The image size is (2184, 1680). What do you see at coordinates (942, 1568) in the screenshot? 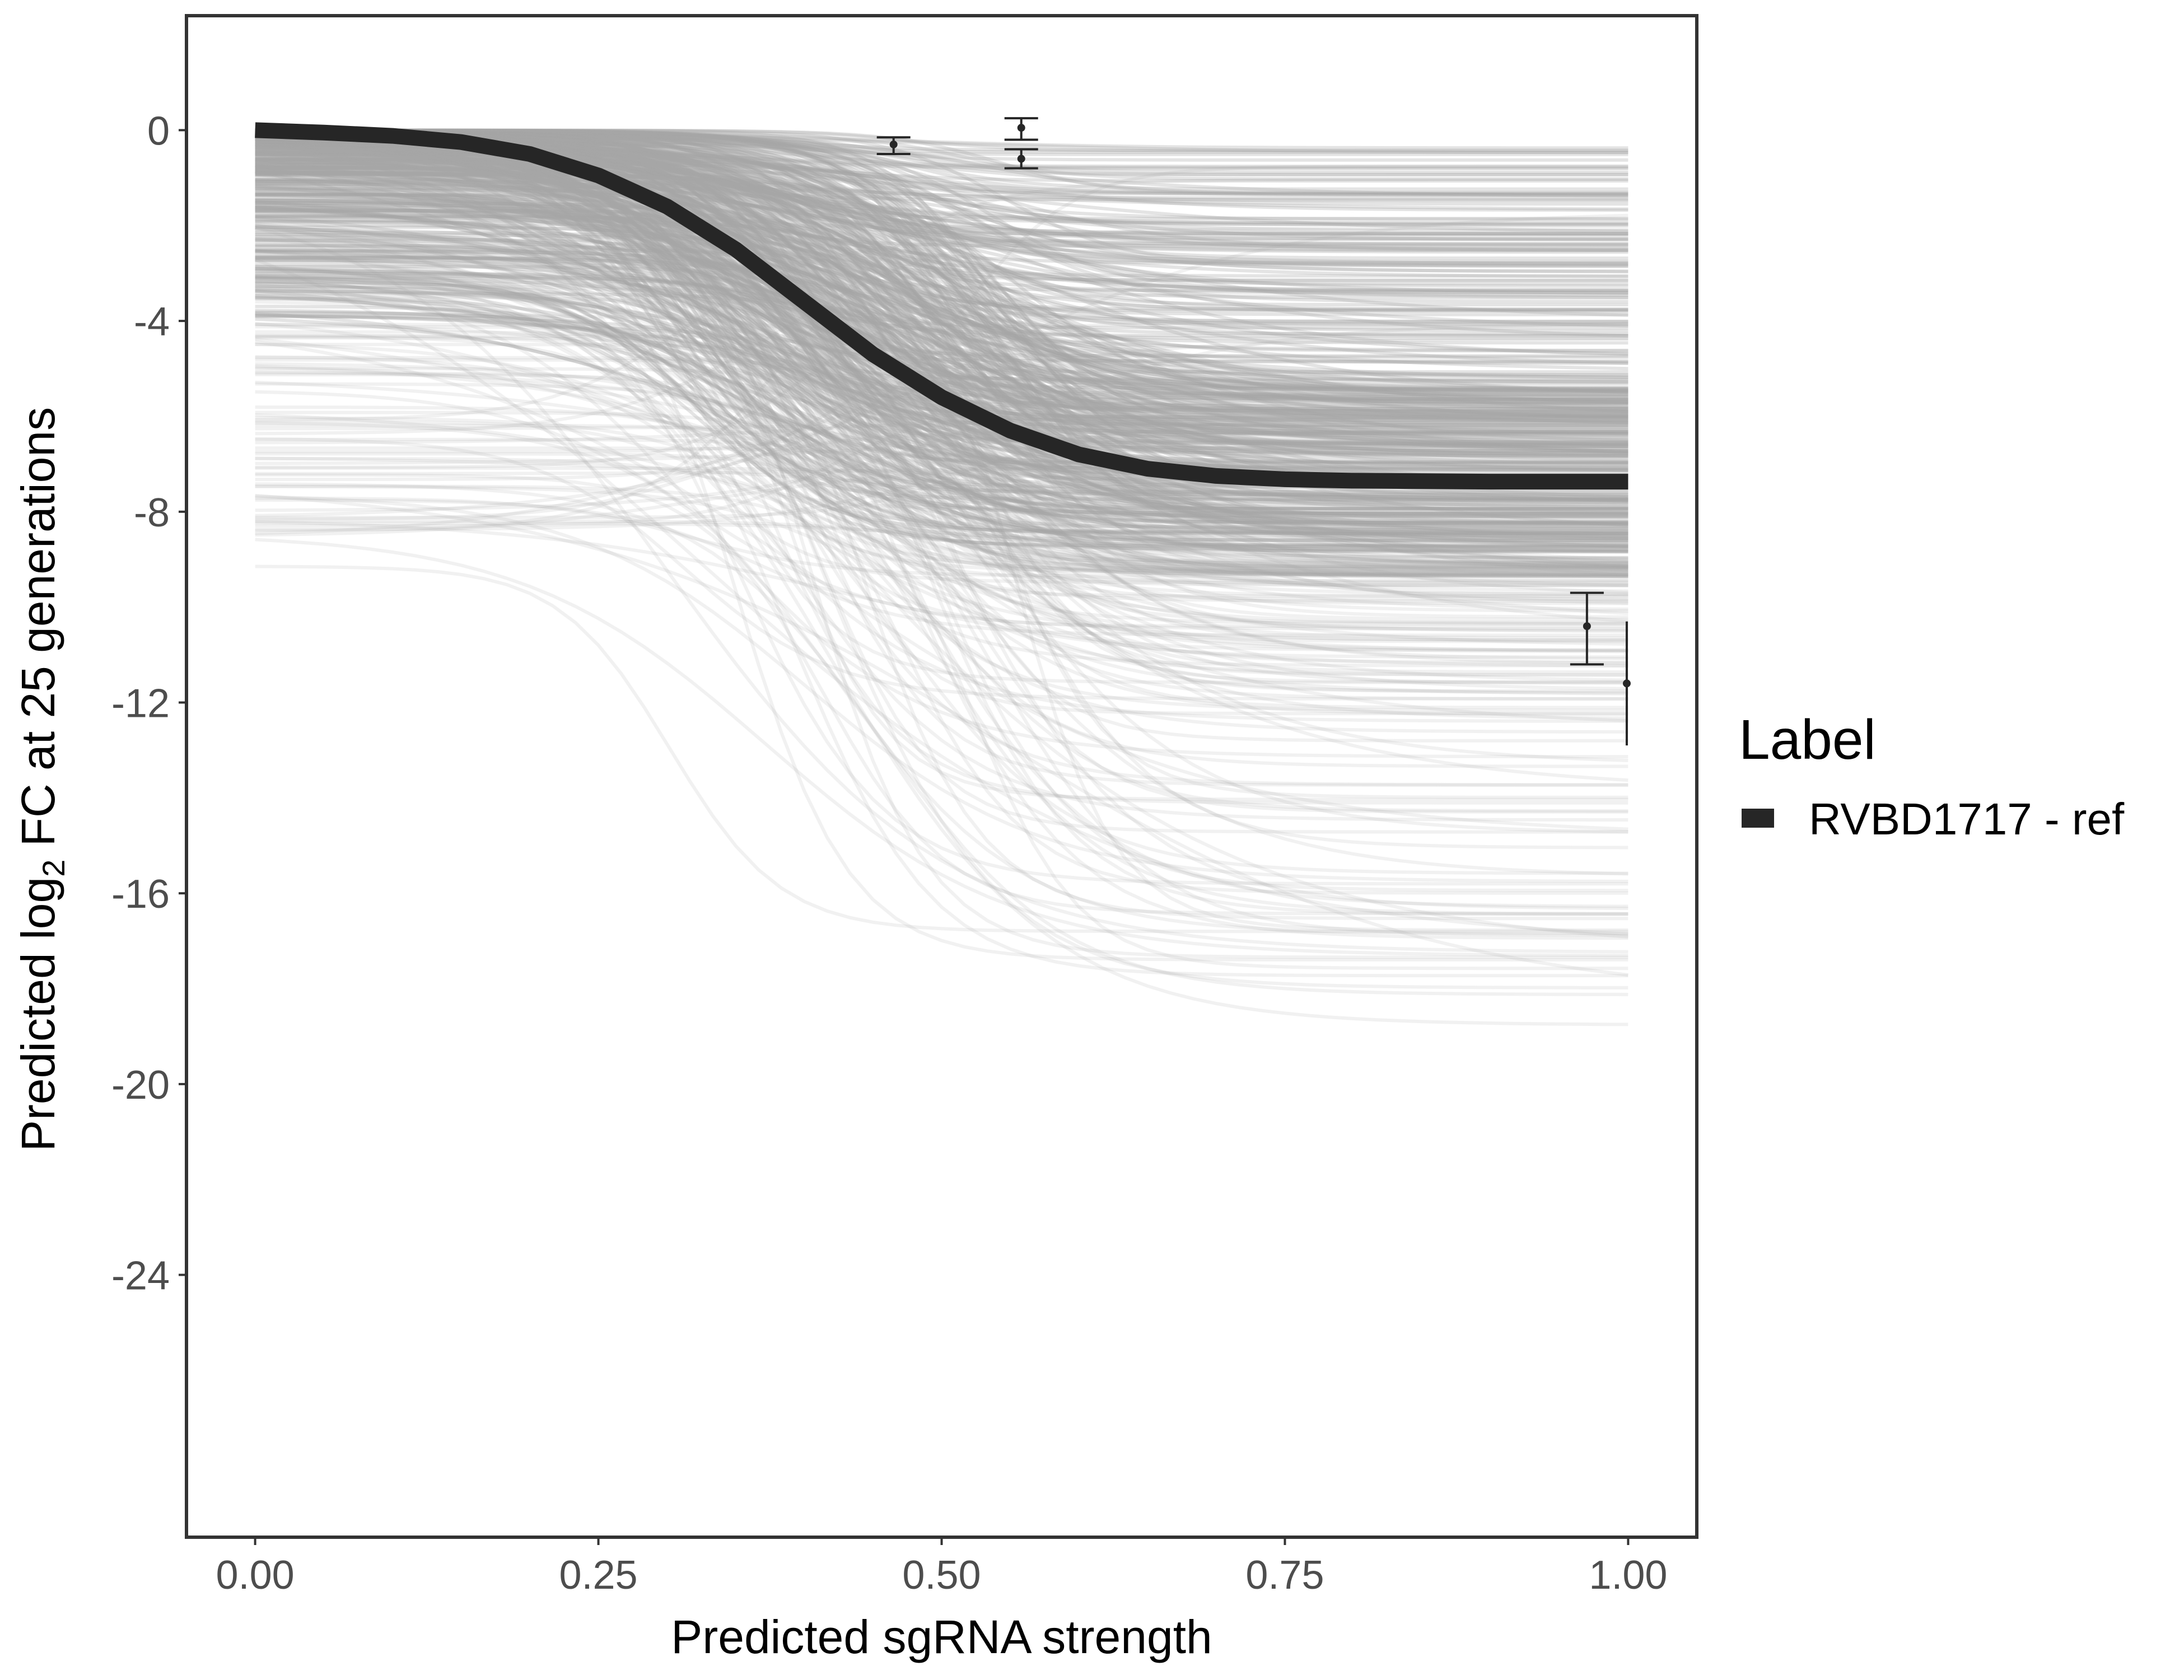
I see `x-axis: 0.00 0.25 0.50 0.75 1.00` at bounding box center [942, 1568].